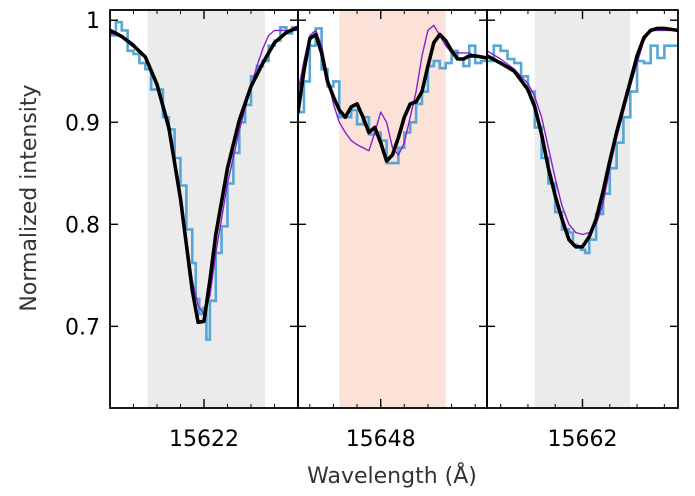 The image size is (695, 496). What do you see at coordinates (583, 439) in the screenshot?
I see `x-tick-label: 15662` at bounding box center [583, 439].